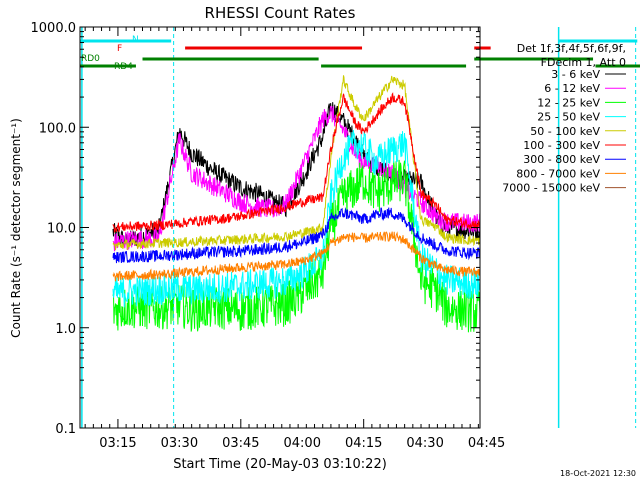 The width and height of the screenshot is (640, 480). Describe the element at coordinates (363, 443) in the screenshot. I see `x-tick-label: 04:15` at that location.